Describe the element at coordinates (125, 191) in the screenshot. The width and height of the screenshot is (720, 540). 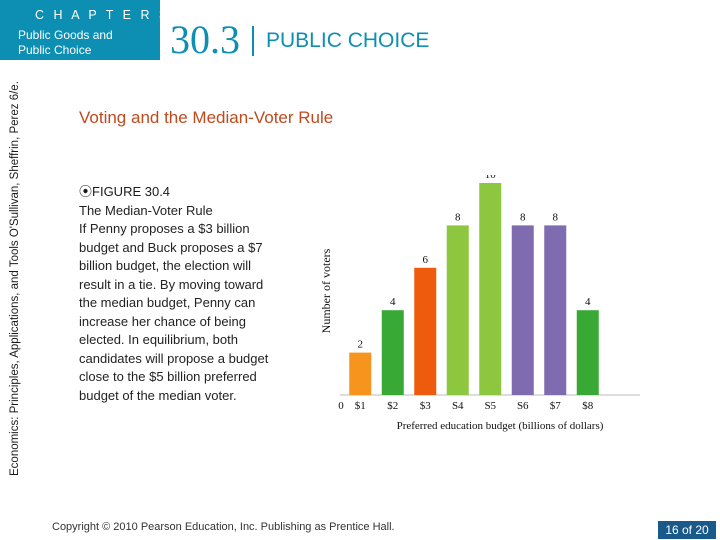
I see `figure-label: ⦿FIGURE 30.4` at that location.